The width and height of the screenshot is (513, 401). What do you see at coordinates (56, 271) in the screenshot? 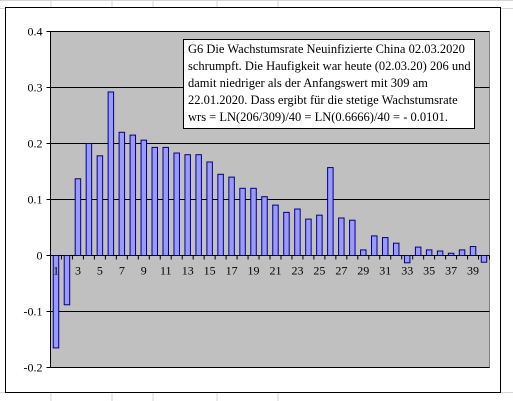
I see `x-tick-label: 1` at bounding box center [56, 271].